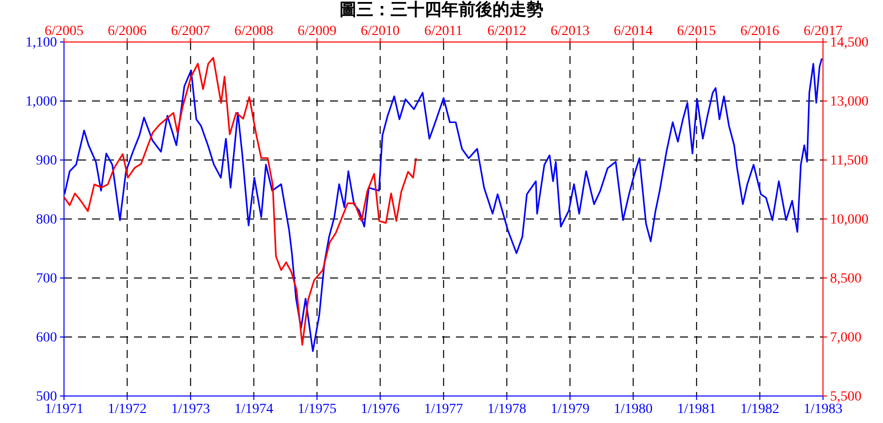 This screenshot has width=883, height=423. What do you see at coordinates (846, 278) in the screenshot?
I see `y-tick-label: 8,500` at bounding box center [846, 278].